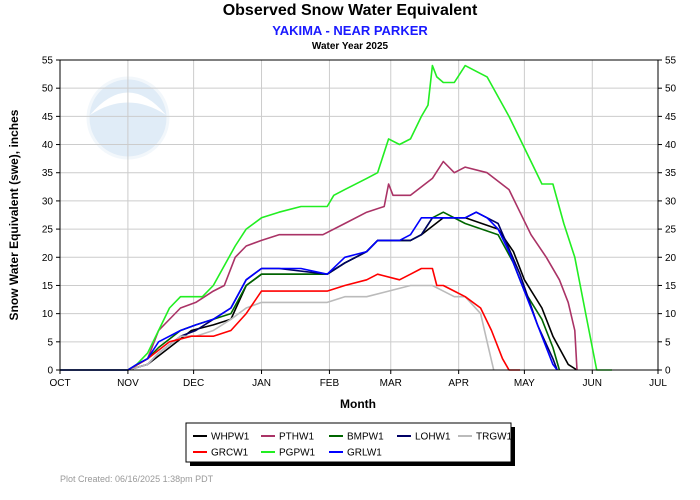  I want to click on x-tick-label: JUN, so click(592, 383).